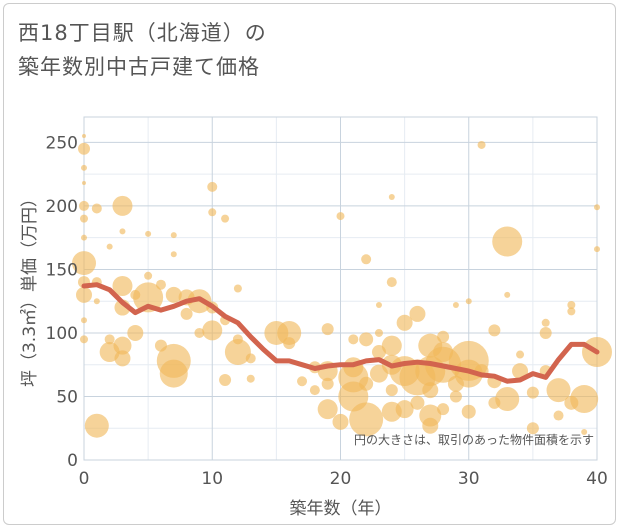  What do you see at coordinates (142, 50) in the screenshot?
I see `chart-title: 西18丁目駅（北海道）の 築年数別中古戸建て価格` at bounding box center [142, 50].